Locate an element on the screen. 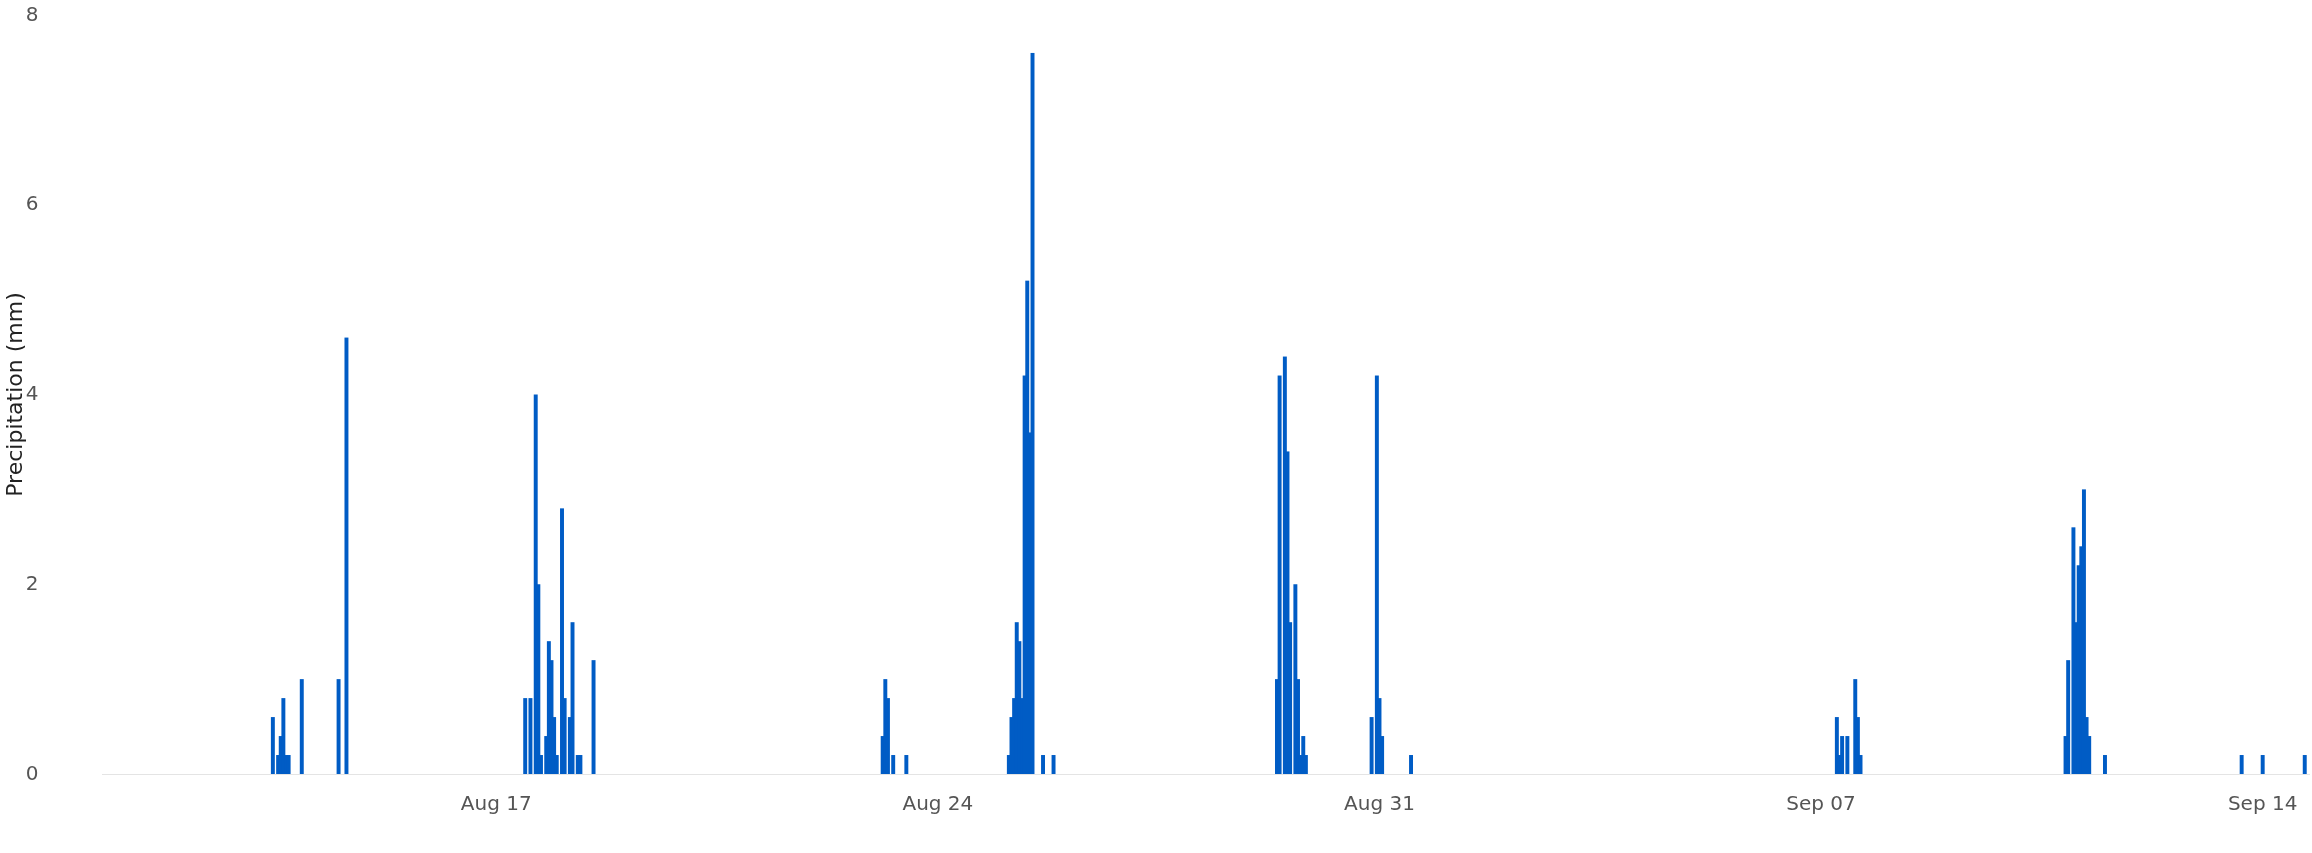  x-tick-label: Sep 14 is located at coordinates (2262, 803).